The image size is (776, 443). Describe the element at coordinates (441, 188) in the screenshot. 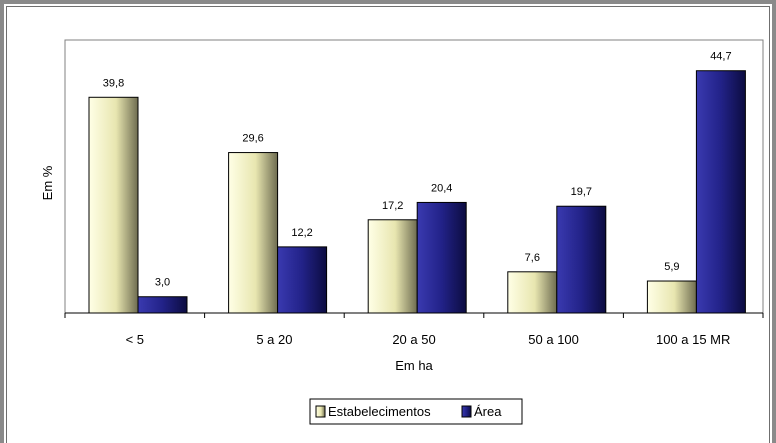

I see `data-label-area-2: 20,4` at that location.